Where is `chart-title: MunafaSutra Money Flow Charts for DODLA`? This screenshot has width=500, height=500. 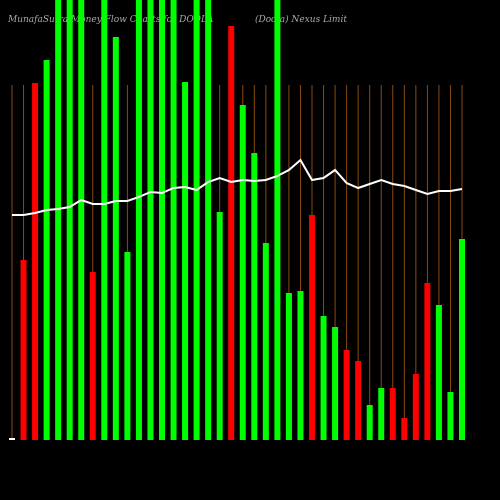
chart-title: MunafaSutra Money Flow Charts for DODLA is located at coordinates (110, 20).